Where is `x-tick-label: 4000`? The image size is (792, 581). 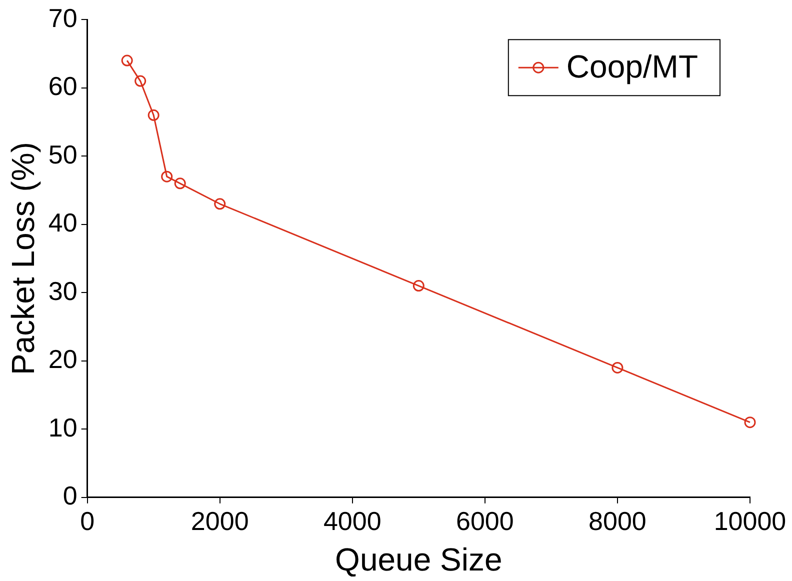
x-tick-label: 4000 is located at coordinates (352, 521).